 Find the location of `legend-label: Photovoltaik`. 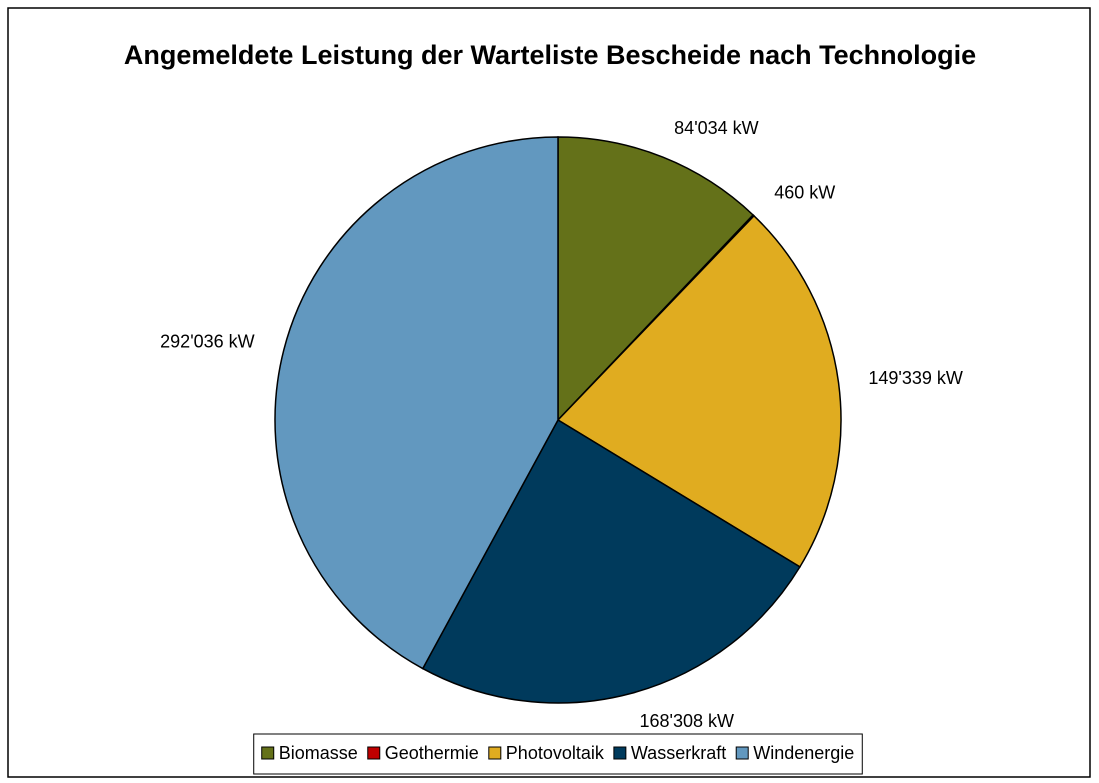

legend-label: Photovoltaik is located at coordinates (555, 753).